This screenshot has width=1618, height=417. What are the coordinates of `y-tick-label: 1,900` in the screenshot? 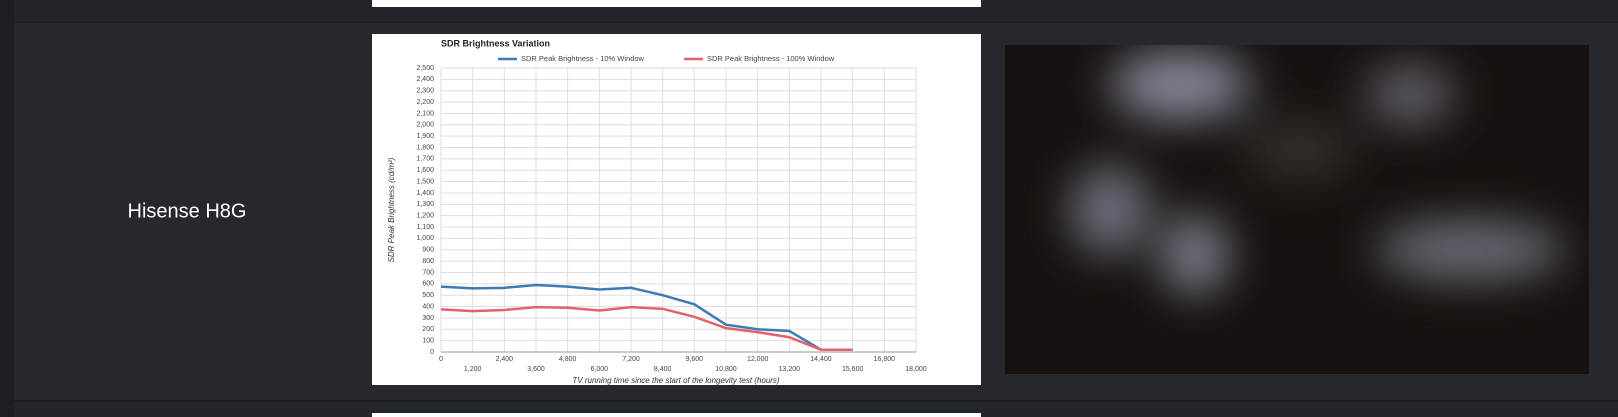 It's located at (425, 136).